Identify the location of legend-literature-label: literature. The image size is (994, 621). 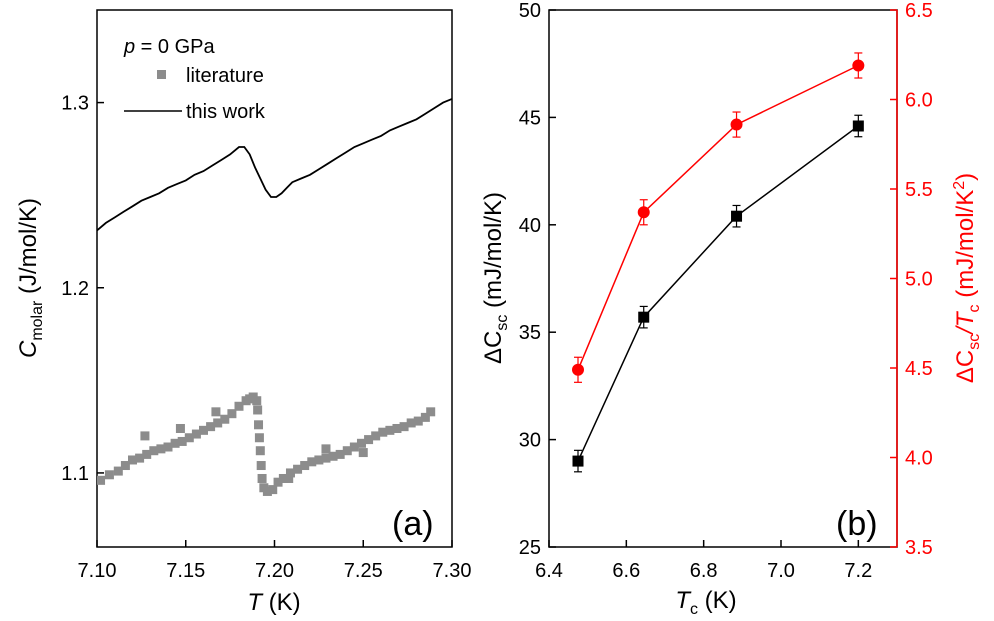
(225, 76).